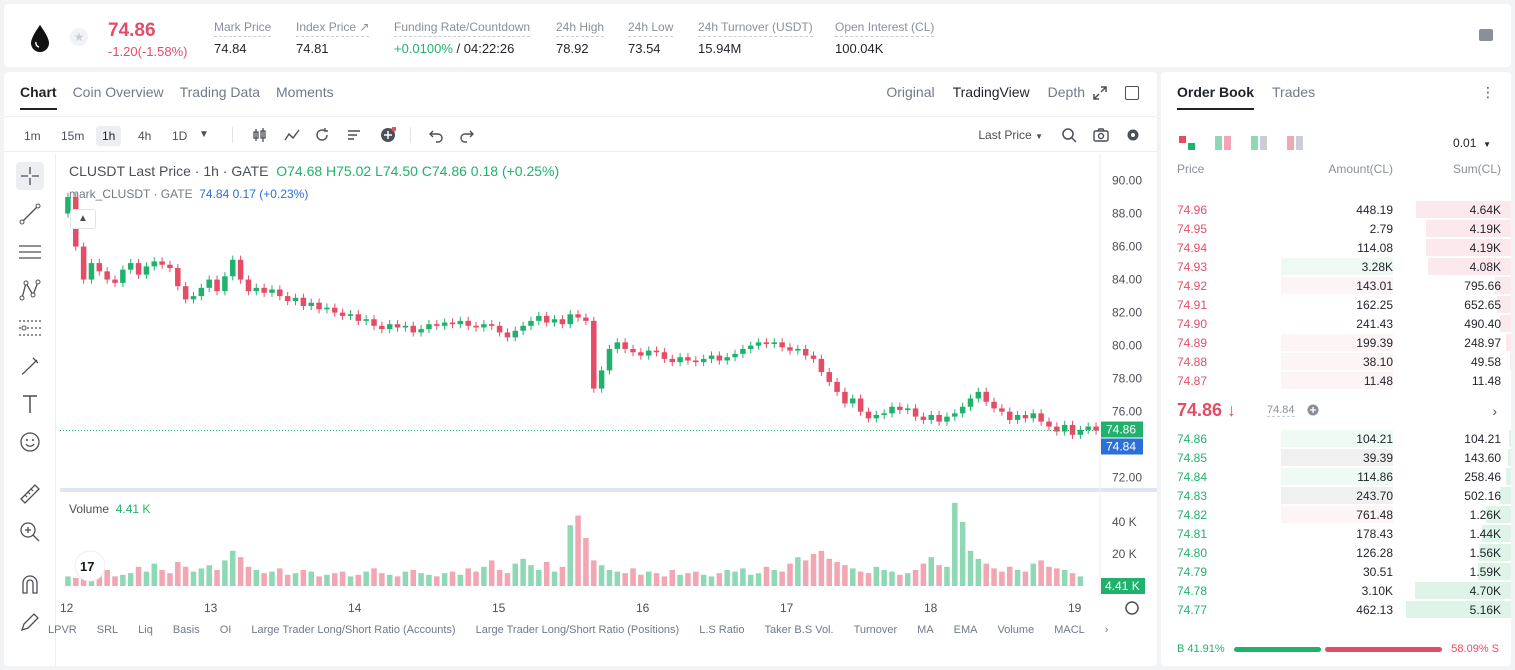 The image size is (1515, 670). Describe the element at coordinates (1336, 247) in the screenshot. I see `order-book-row: 74.94 114.08 4.19K` at that location.